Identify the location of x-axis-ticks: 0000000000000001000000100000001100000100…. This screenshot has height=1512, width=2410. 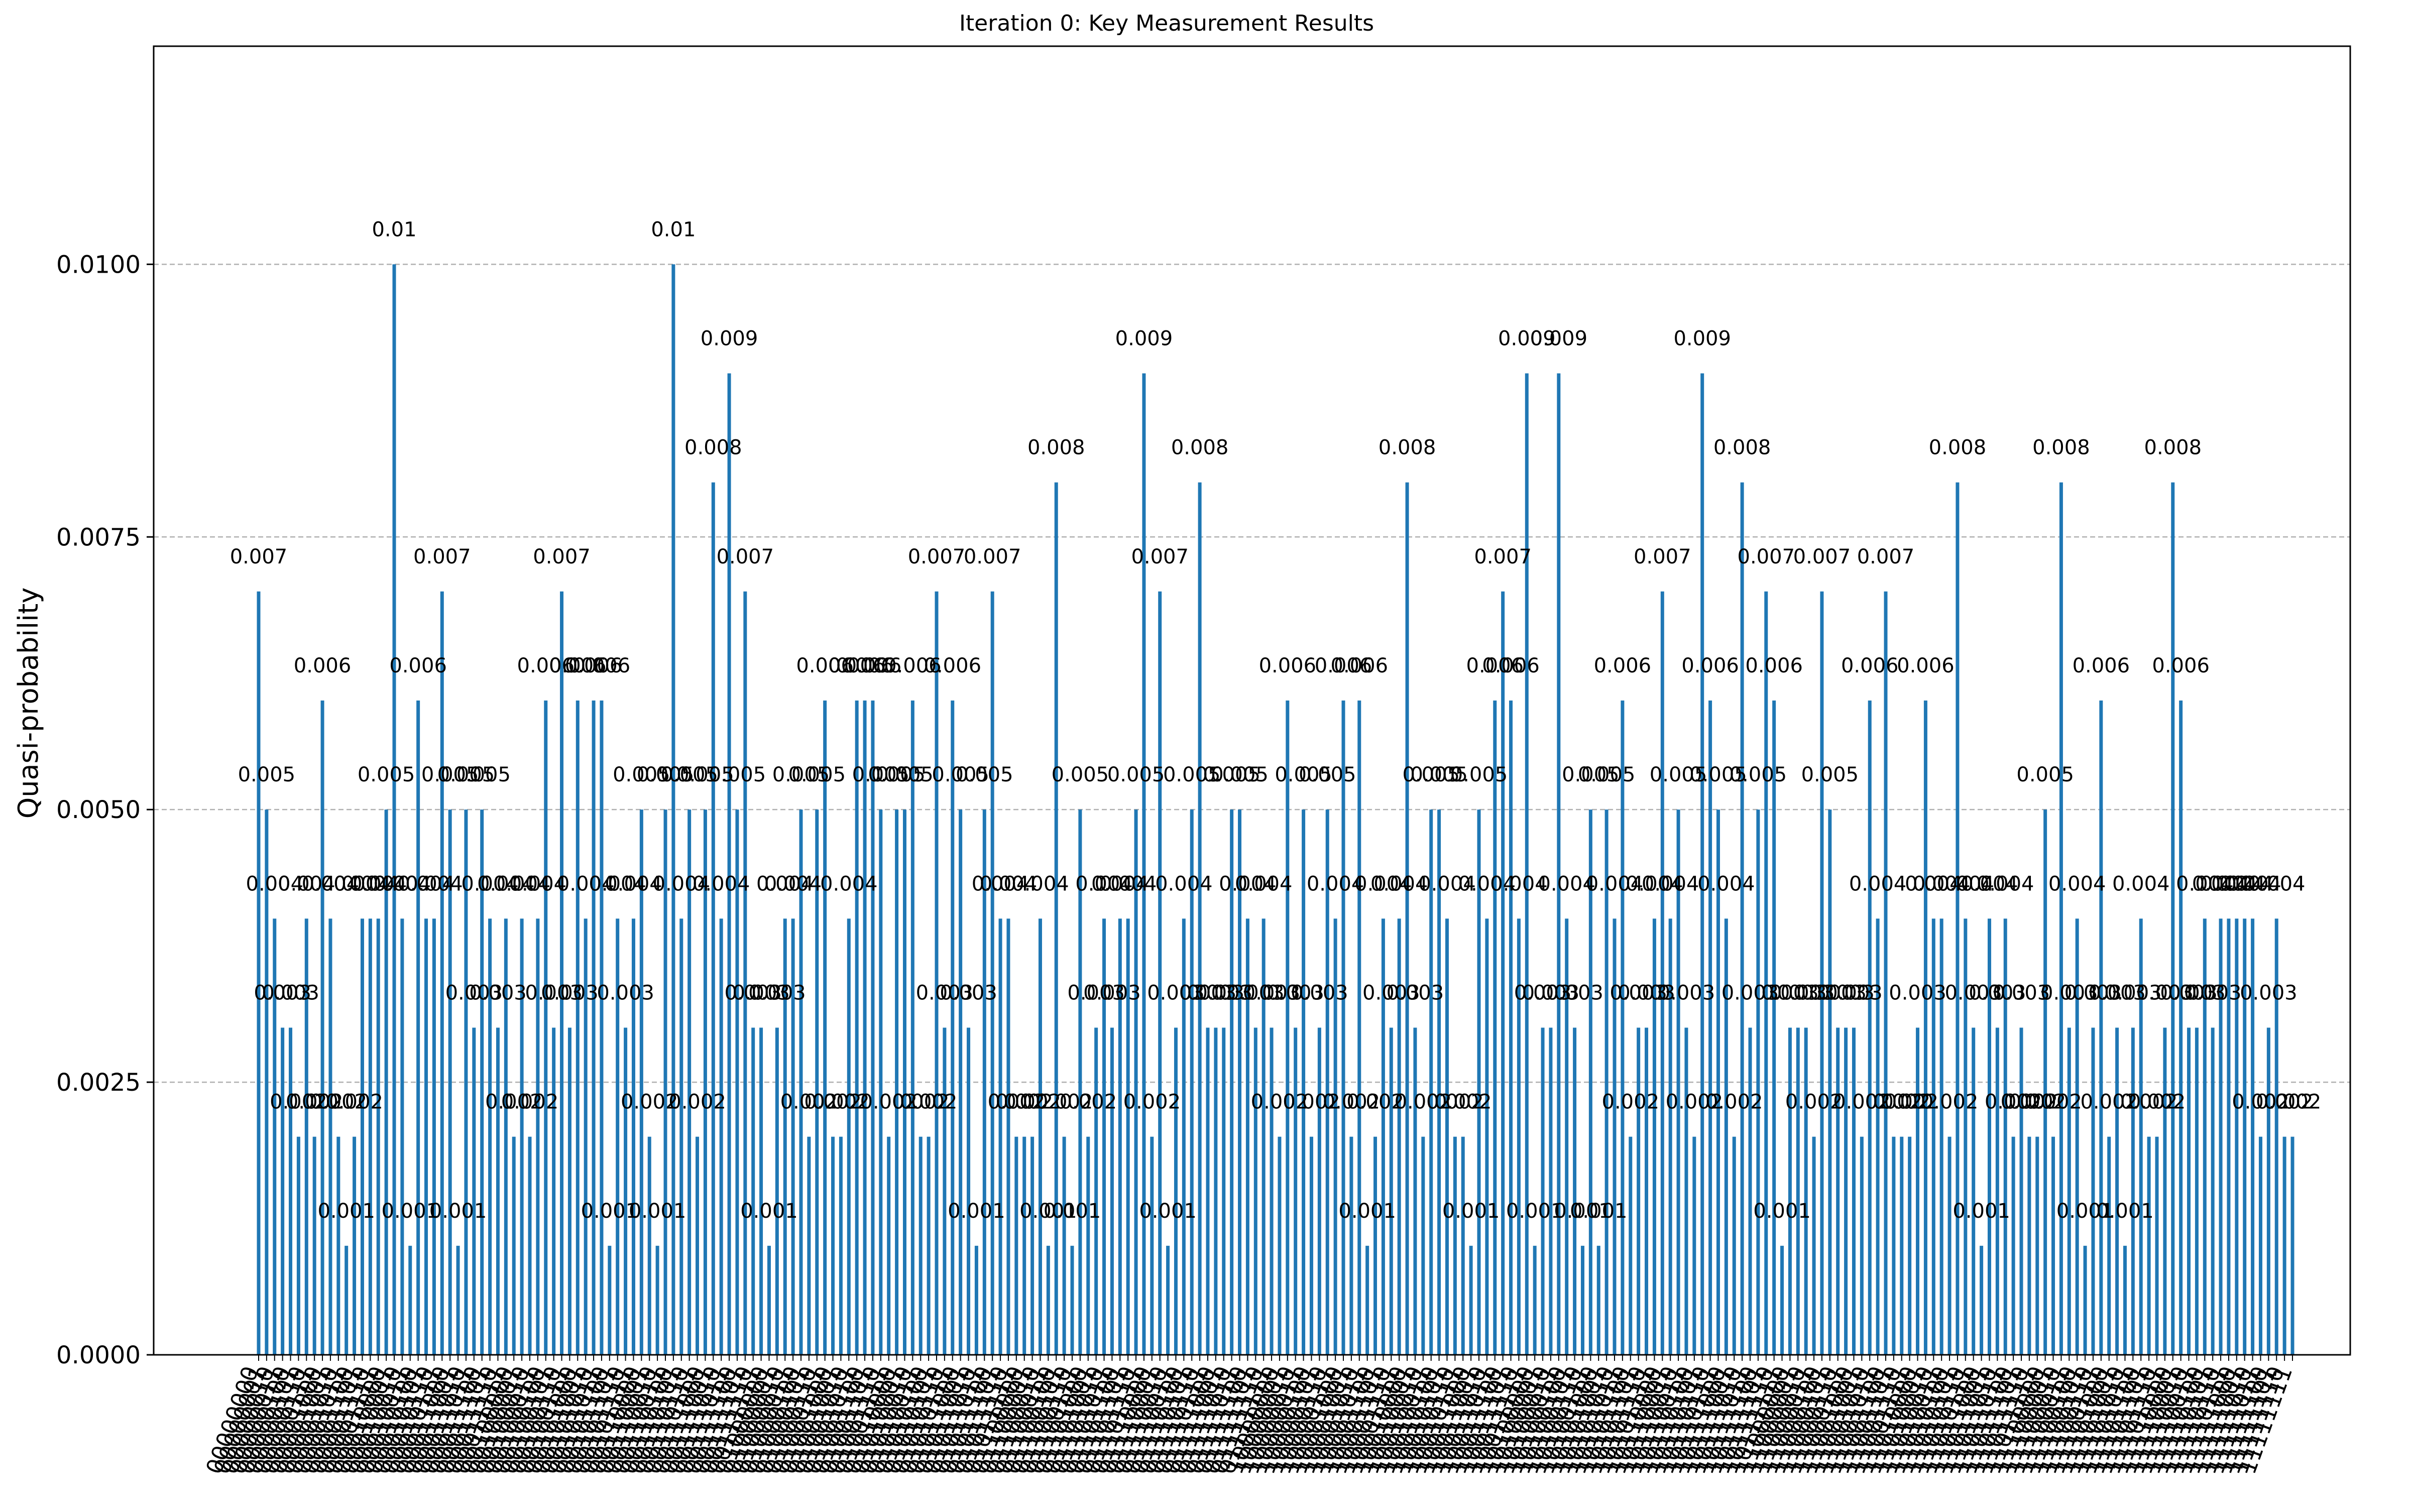
(1249, 1416).